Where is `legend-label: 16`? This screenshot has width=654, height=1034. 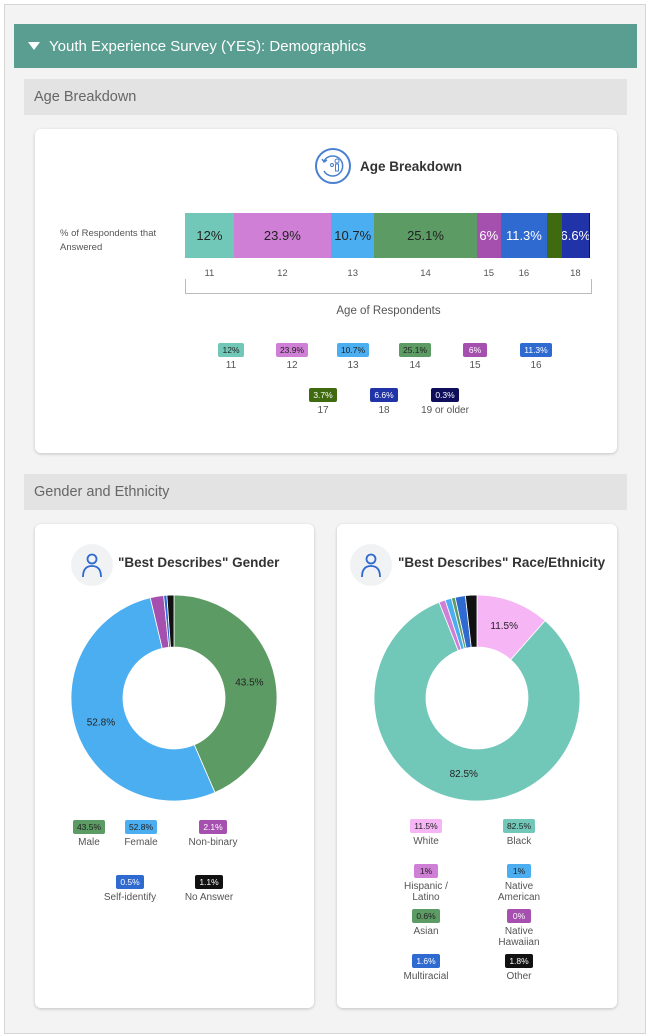
legend-label: 16 is located at coordinates (536, 365).